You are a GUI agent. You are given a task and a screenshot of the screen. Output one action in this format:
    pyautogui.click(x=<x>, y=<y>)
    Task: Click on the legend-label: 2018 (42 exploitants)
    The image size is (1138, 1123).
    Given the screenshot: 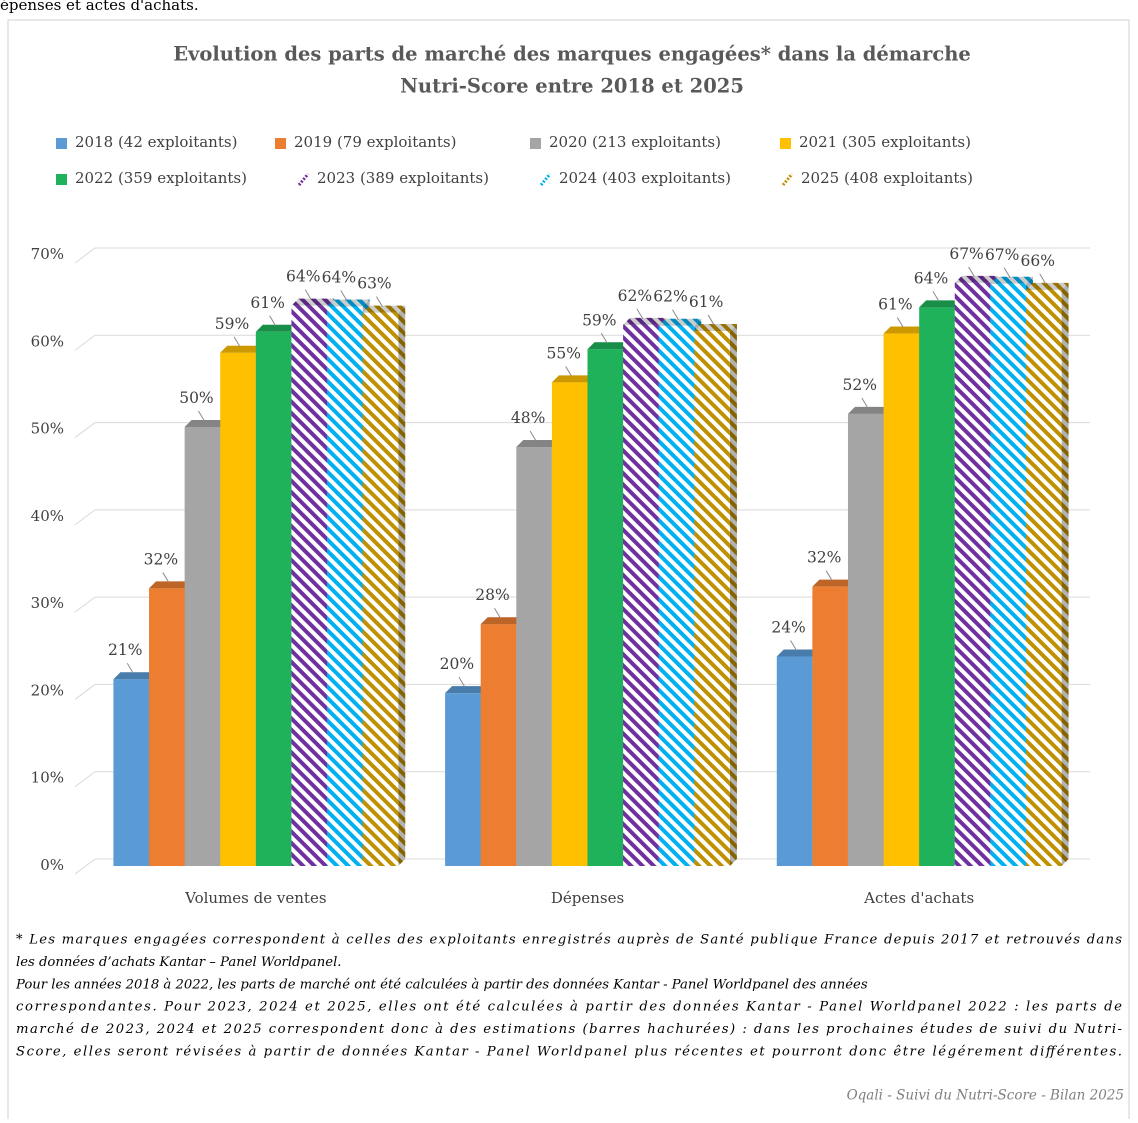 What is the action you would take?
    pyautogui.click(x=156, y=142)
    